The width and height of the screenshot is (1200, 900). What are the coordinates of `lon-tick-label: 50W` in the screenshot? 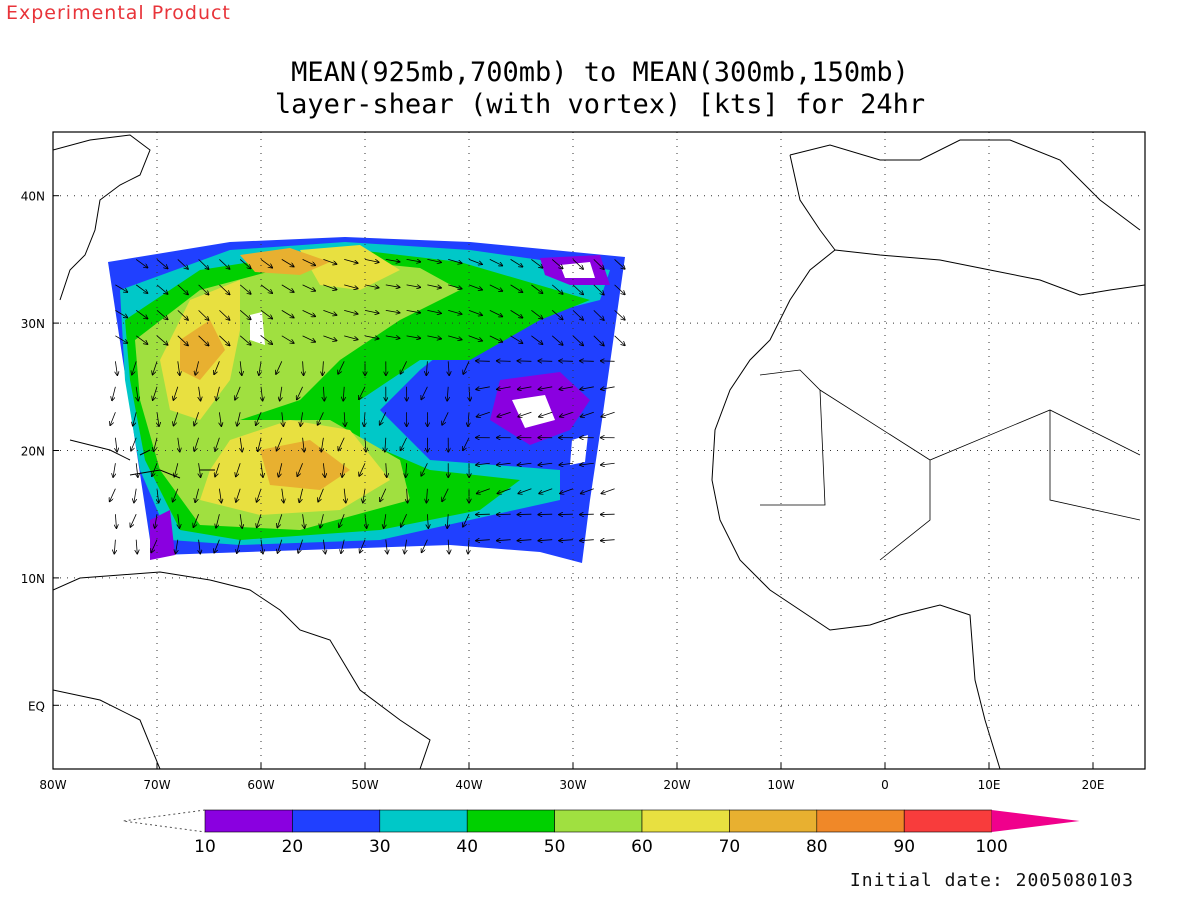 It's located at (364, 785).